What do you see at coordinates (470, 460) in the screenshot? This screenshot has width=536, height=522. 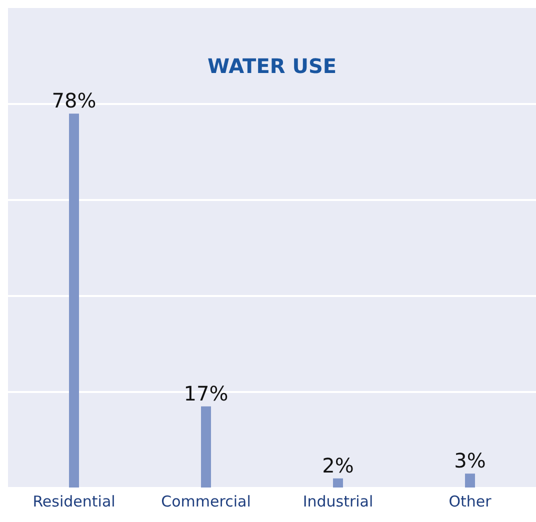 I see `data-label: 3%` at bounding box center [470, 460].